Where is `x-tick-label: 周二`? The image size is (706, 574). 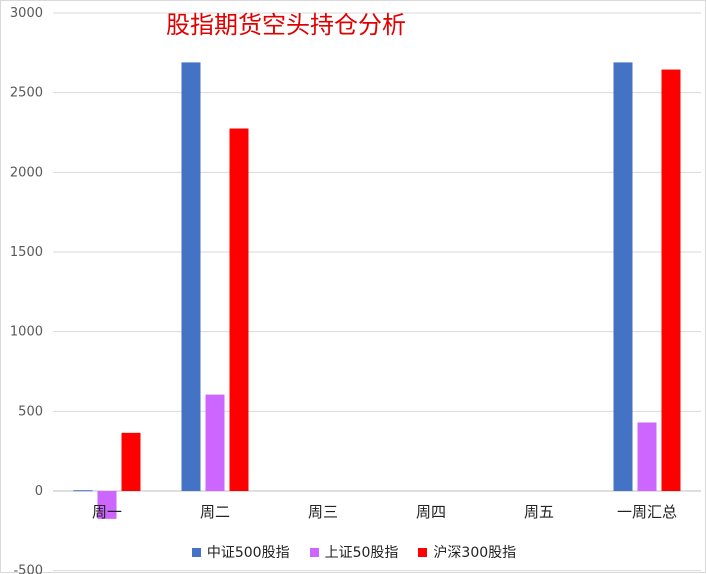 x-tick-label: 周二 is located at coordinates (215, 512).